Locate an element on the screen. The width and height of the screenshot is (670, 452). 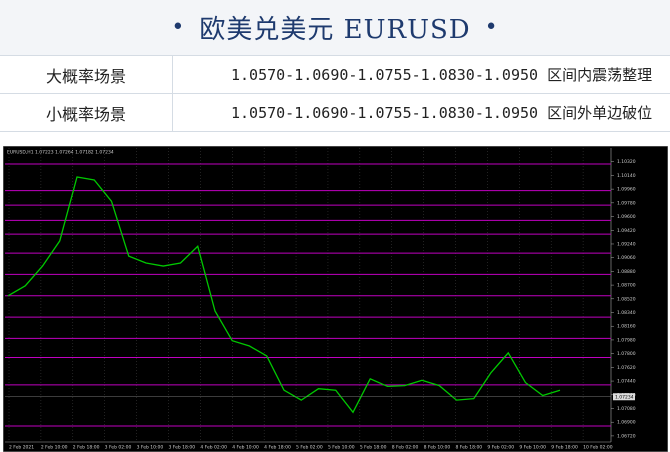
x-tick-label: 3 Feb 10:00 is located at coordinates (150, 448).